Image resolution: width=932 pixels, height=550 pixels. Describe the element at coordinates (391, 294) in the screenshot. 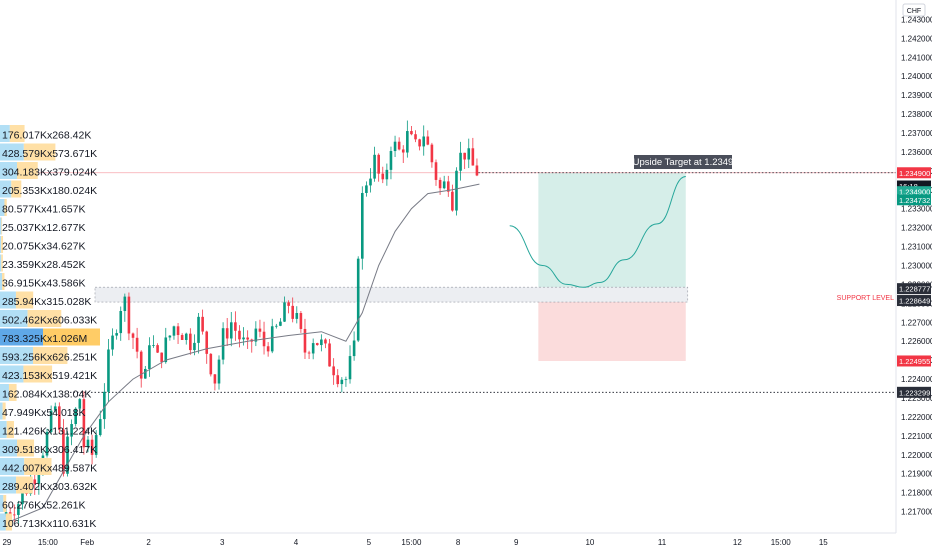

I see `support-zone-band` at that location.